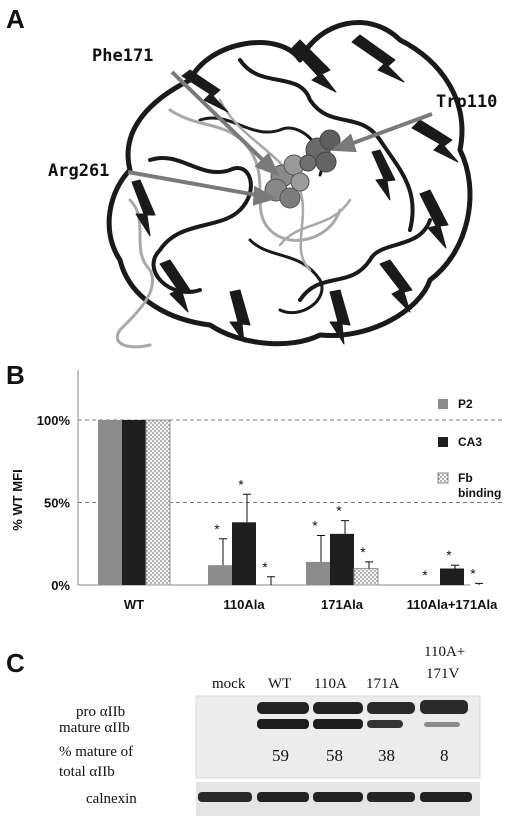 The image size is (520, 820). Describe the element at coordinates (94, 728) in the screenshot. I see `row-label-mature: mature αIIb` at that location.